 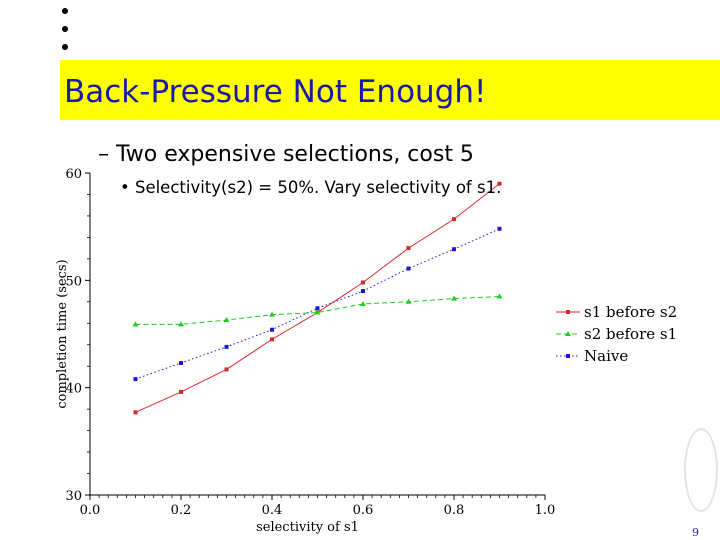 I want to click on x-tick-label: 1.0, so click(x=545, y=510).